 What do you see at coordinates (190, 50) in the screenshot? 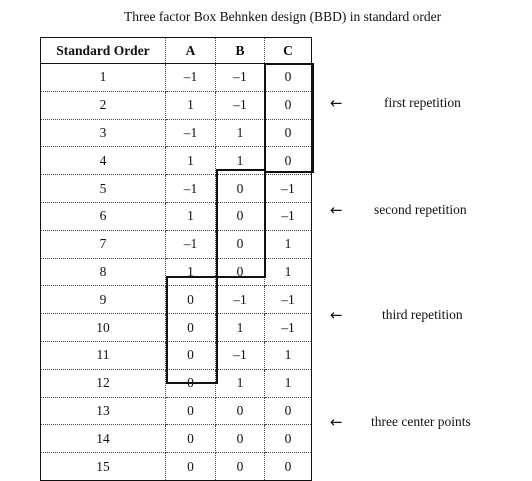
I see `header-a: A` at bounding box center [190, 50].